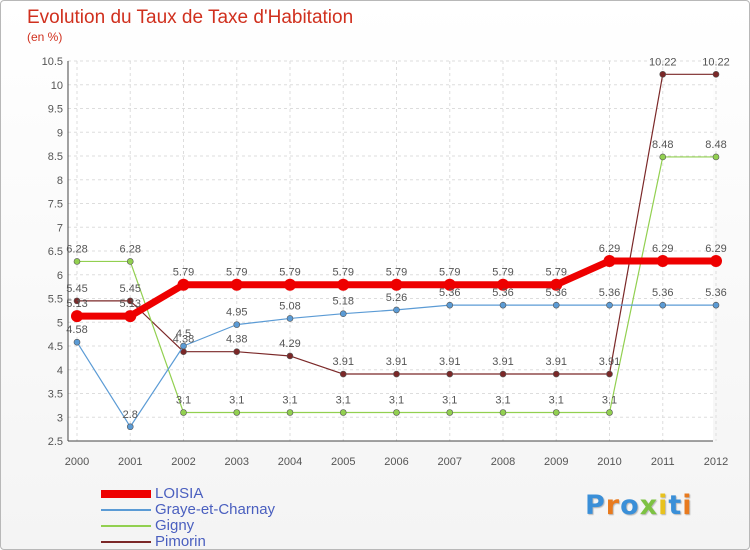 The image size is (750, 550). Describe the element at coordinates (55, 157) in the screenshot. I see `y-tick-label: 8.5` at that location.